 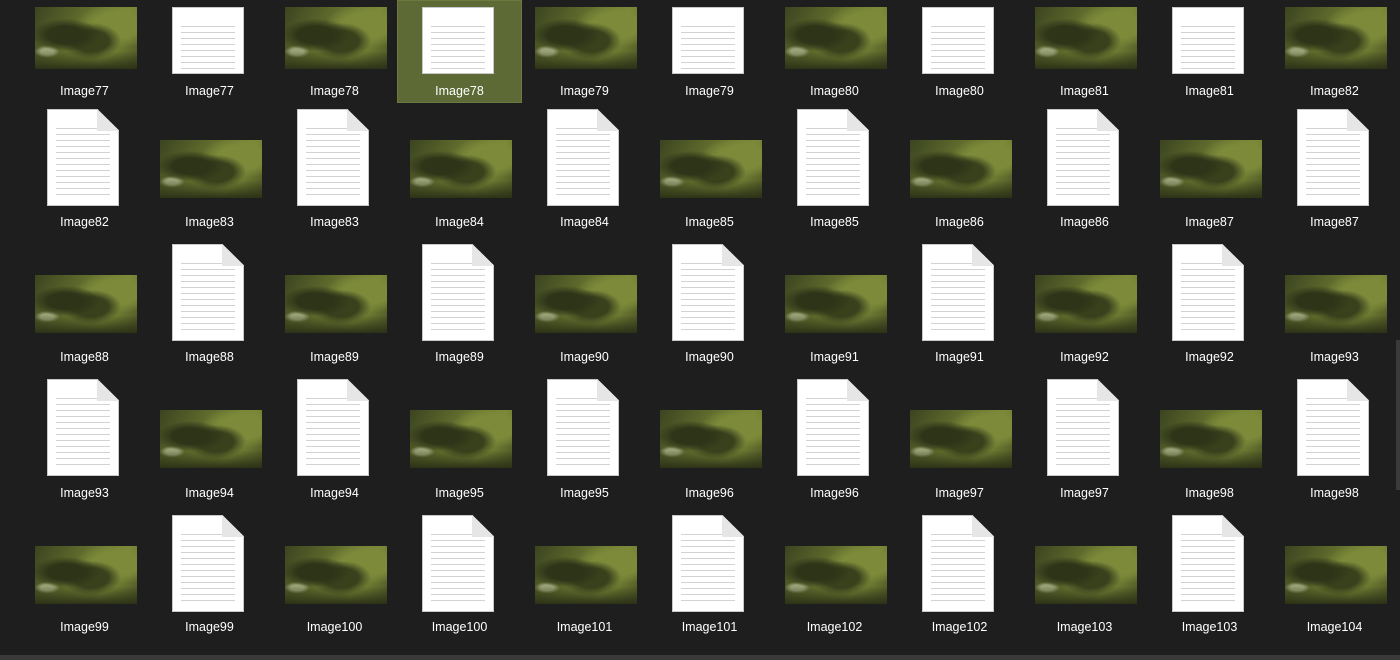 I want to click on file-name-label: Image102, so click(x=834, y=627).